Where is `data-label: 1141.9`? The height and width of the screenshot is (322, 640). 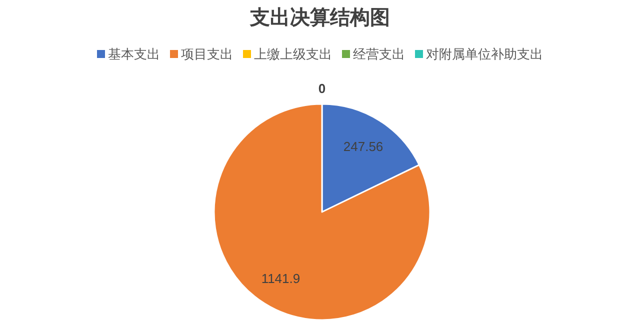
data-label: 1141.9 is located at coordinates (280, 278).